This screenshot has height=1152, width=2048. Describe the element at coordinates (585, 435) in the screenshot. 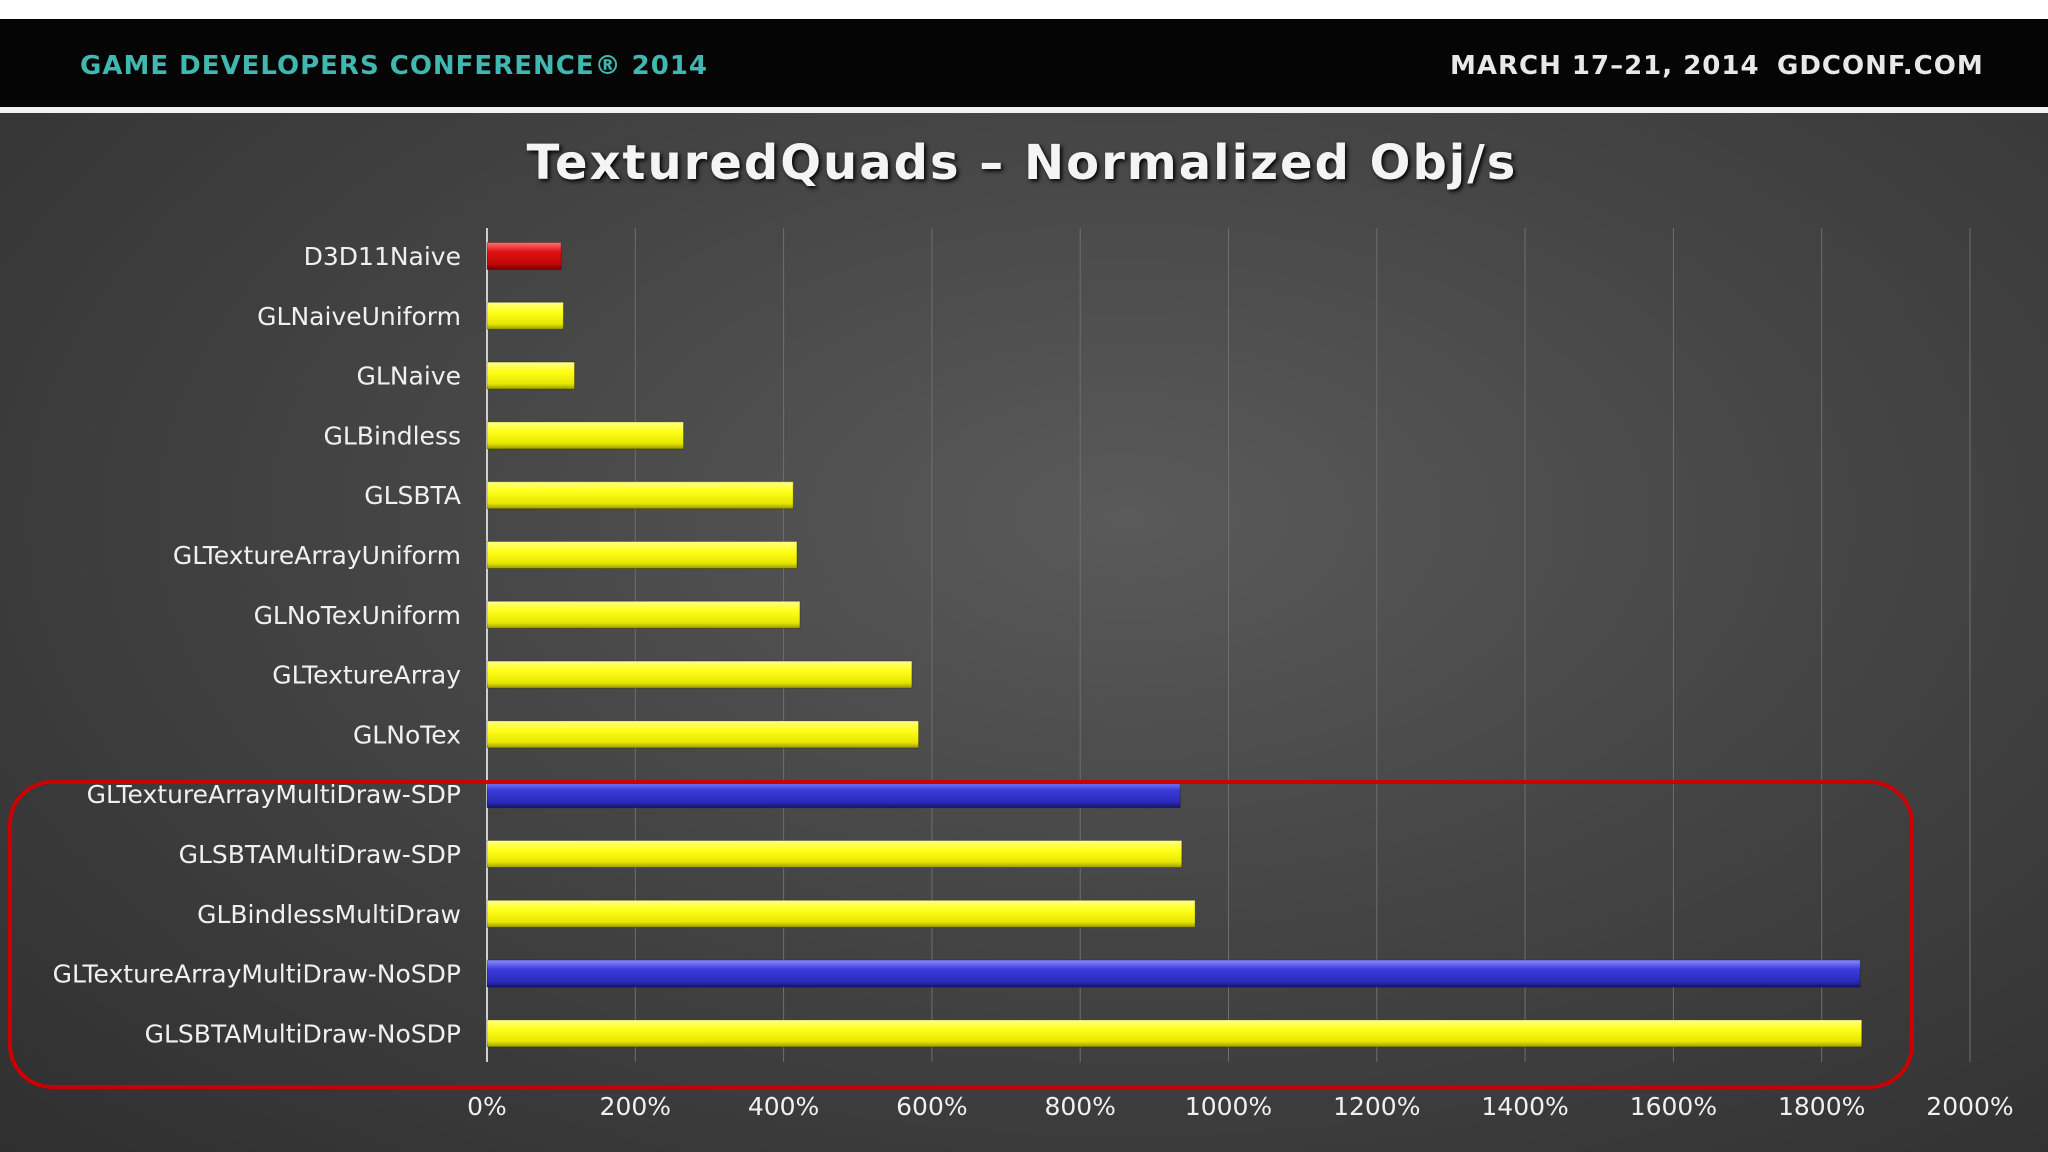

I see `bar-glbindless` at that location.